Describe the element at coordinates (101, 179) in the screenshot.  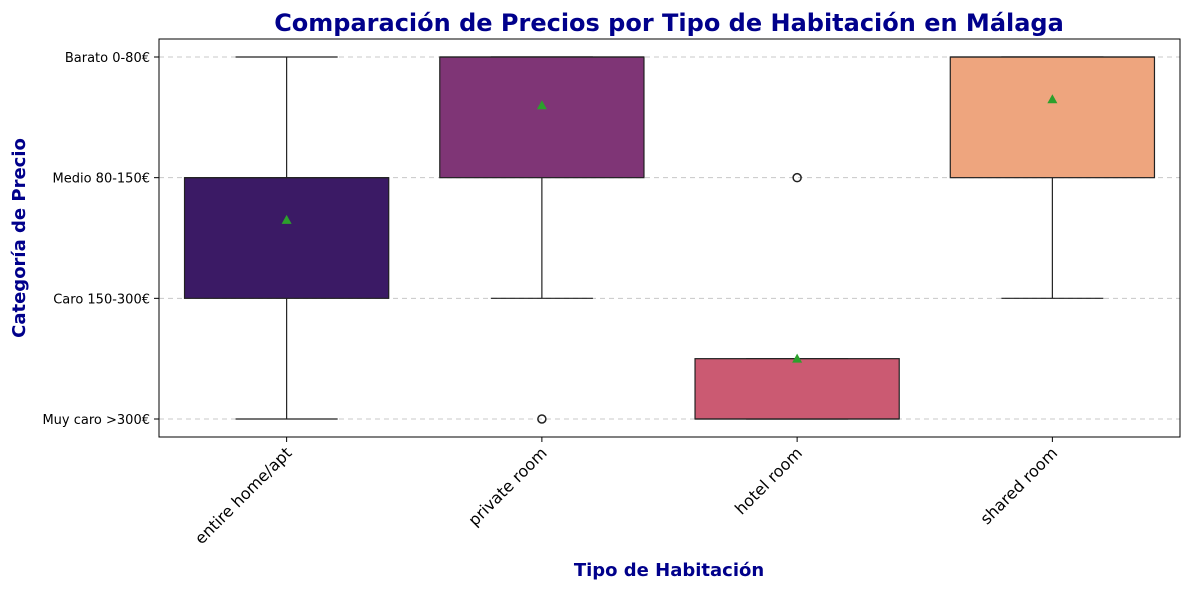
I see `y-tick-label: Medio 80-150€` at that location.